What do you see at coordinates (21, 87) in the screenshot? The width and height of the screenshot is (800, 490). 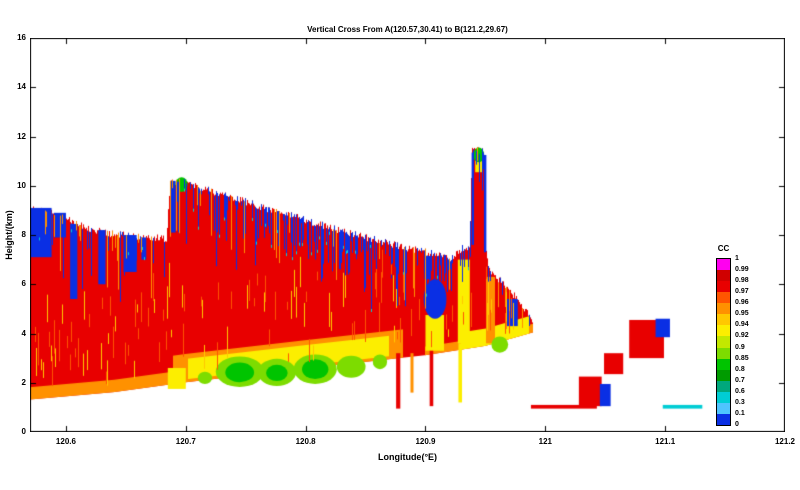 I see `y-tick-label: 14` at bounding box center [21, 87].